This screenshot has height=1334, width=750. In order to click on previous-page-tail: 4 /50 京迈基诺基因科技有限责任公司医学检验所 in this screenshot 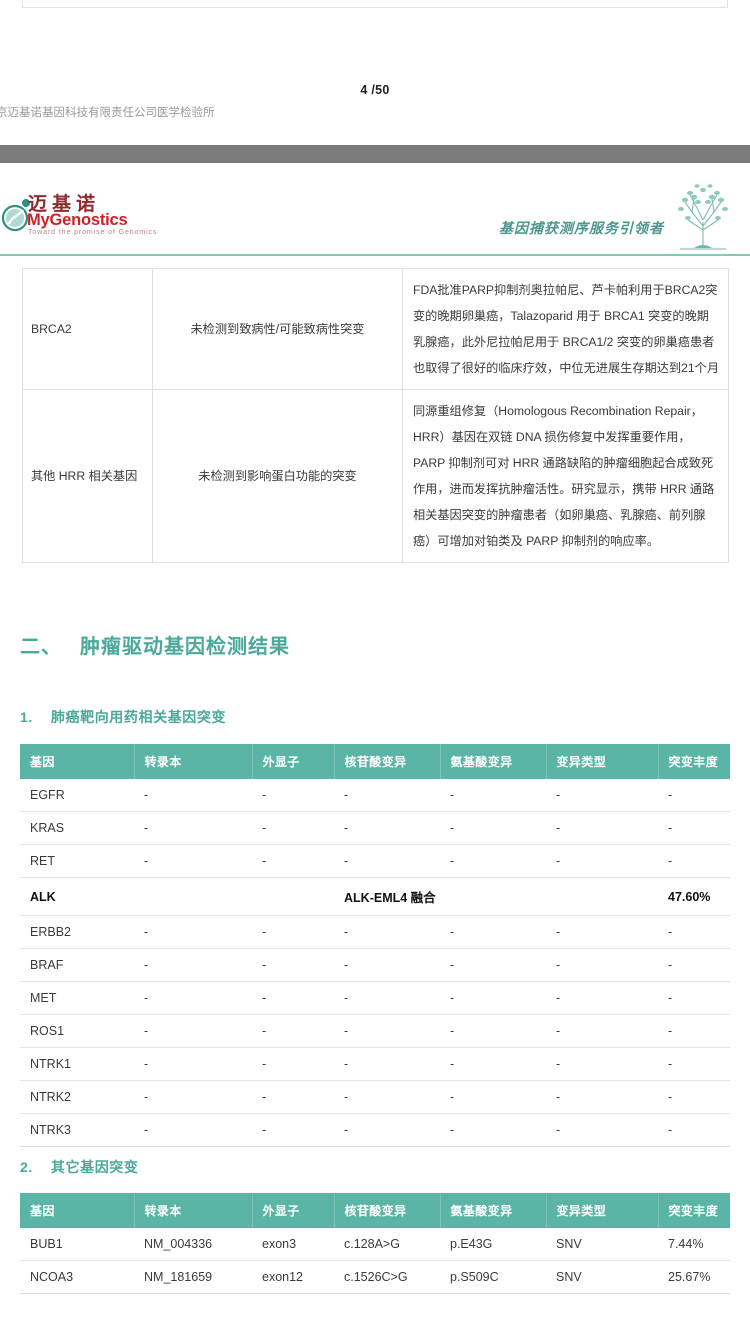, I will do `click(375, 72)`.